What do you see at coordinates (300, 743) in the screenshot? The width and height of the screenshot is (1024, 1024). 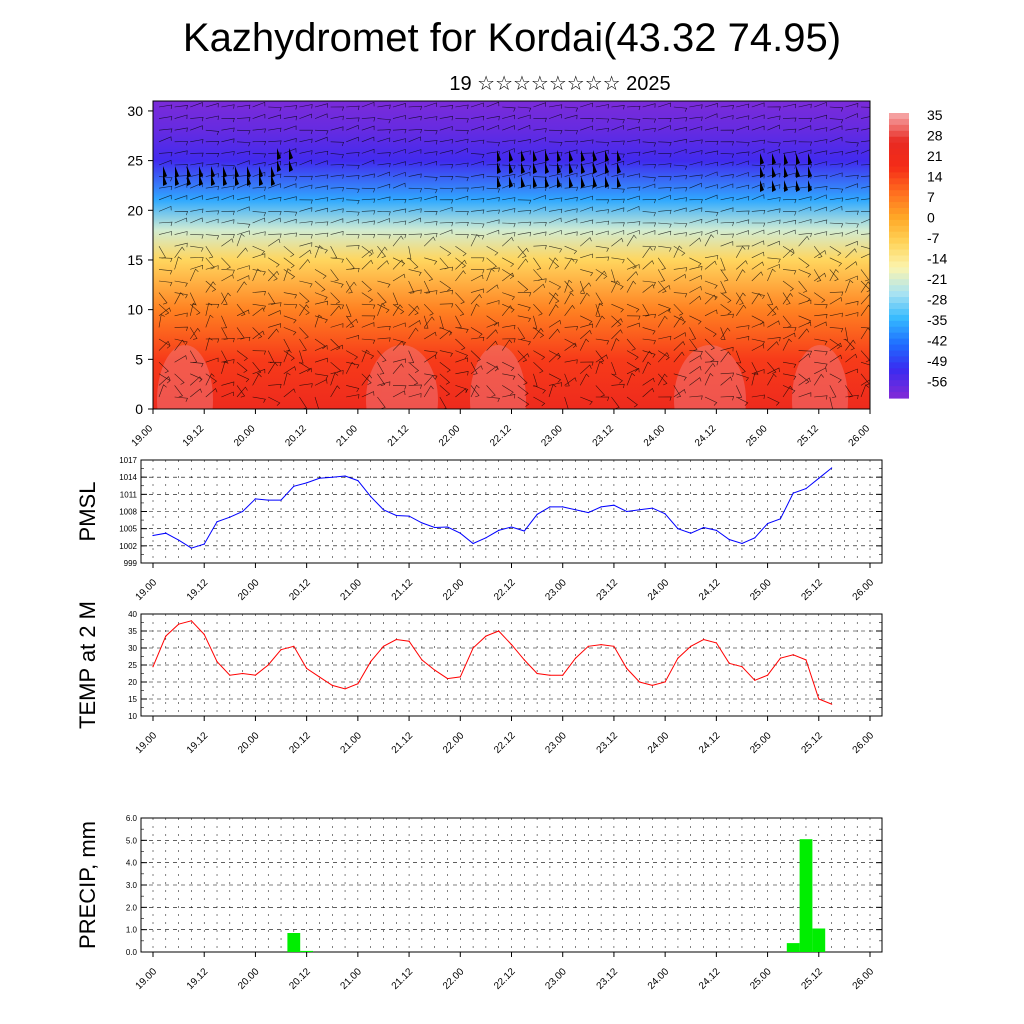 I see `x-tick-label: 20.12` at bounding box center [300, 743].